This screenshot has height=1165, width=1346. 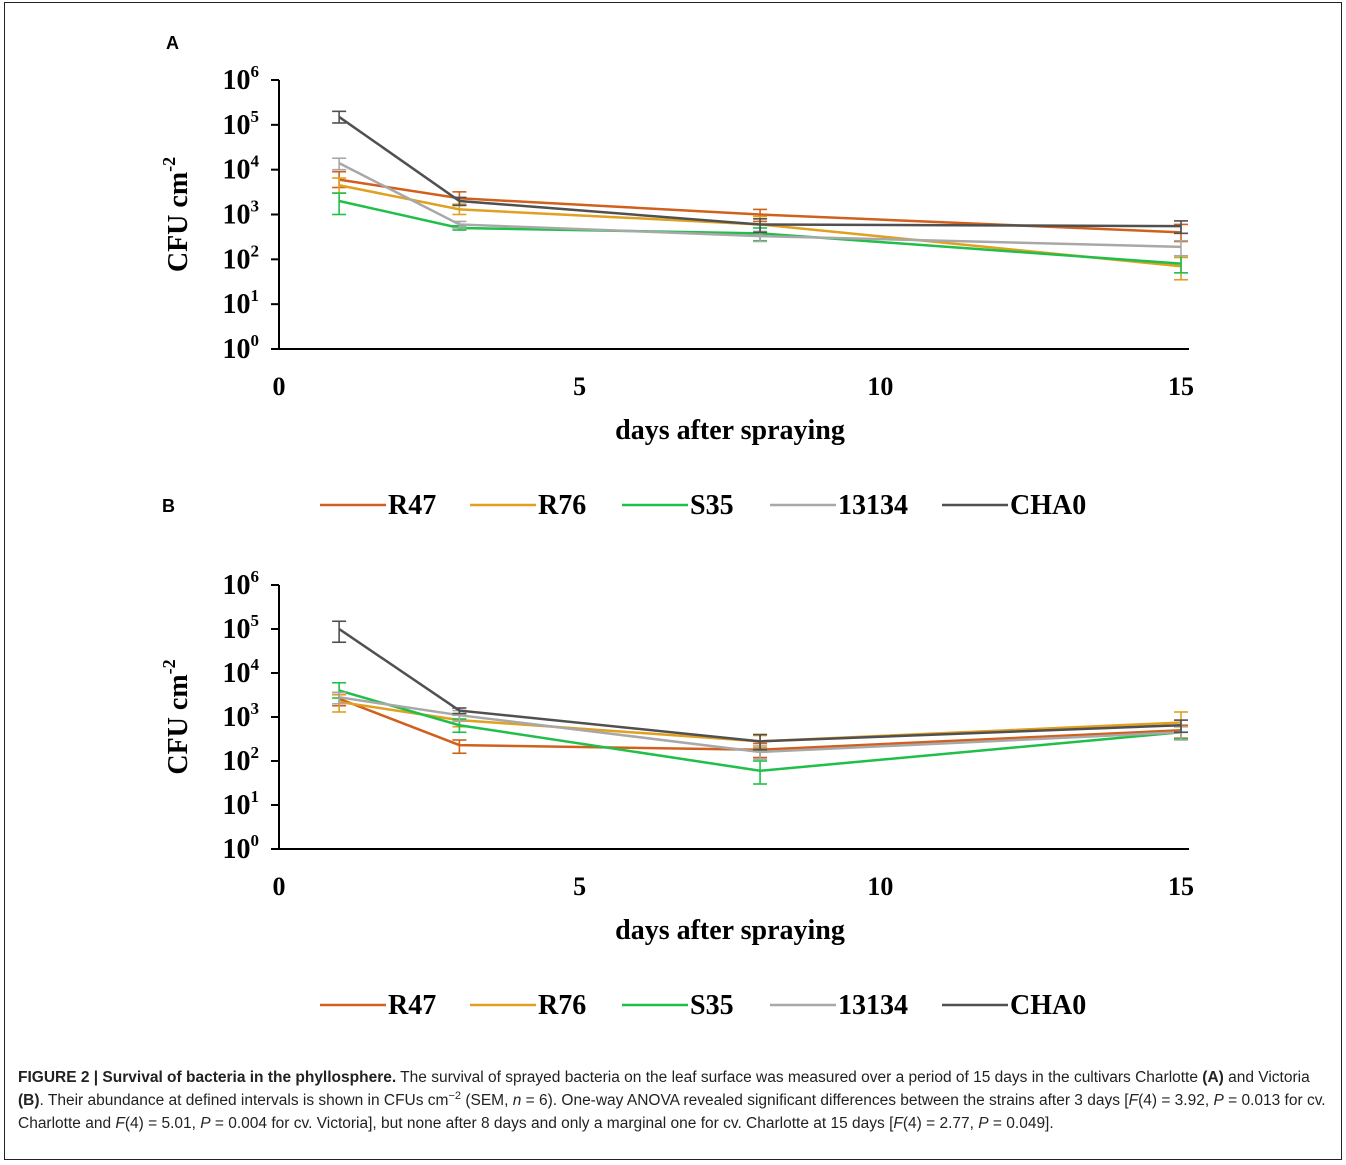 I want to click on series-S35, so click(x=760, y=733).